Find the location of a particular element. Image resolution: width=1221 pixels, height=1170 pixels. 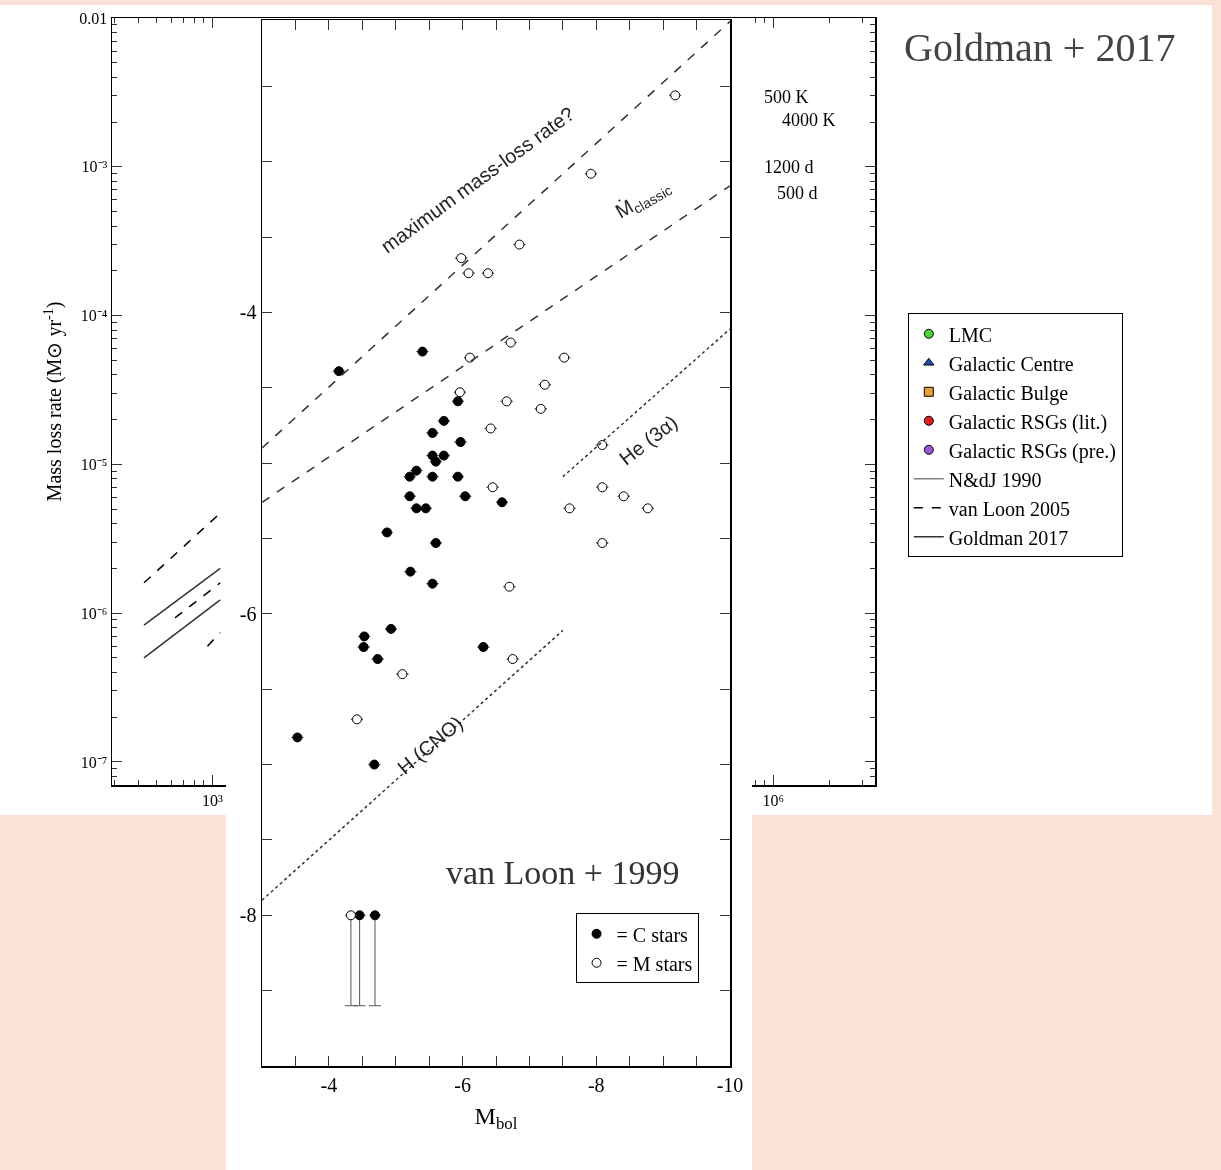

x-tick-label: -10 is located at coordinates (730, 1084).